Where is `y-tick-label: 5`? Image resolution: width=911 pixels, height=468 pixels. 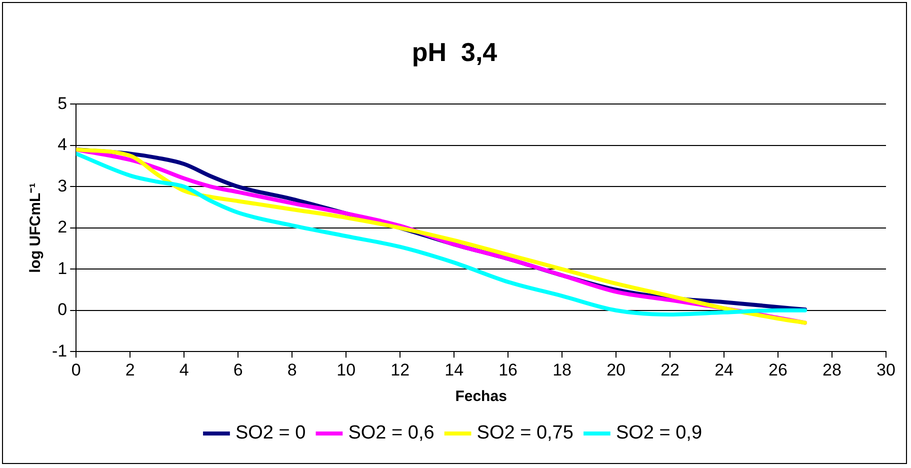
y-tick-label: 5 is located at coordinates (63, 103).